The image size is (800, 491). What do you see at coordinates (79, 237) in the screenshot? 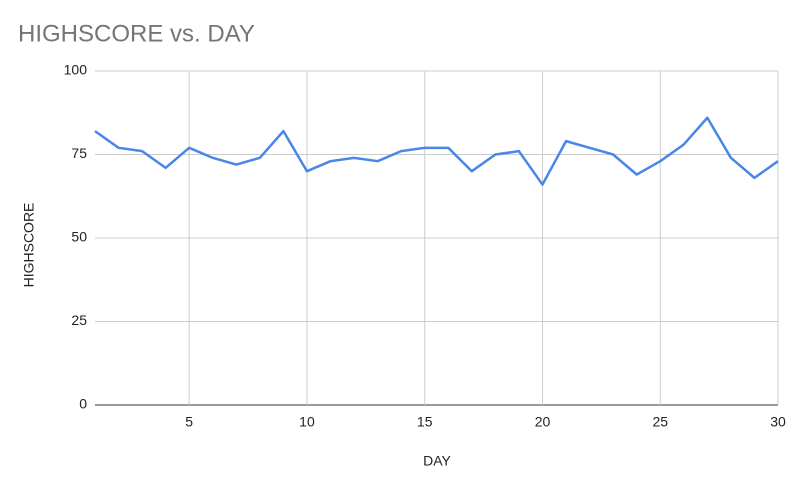
I see `y-tick-label: 50` at bounding box center [79, 237].